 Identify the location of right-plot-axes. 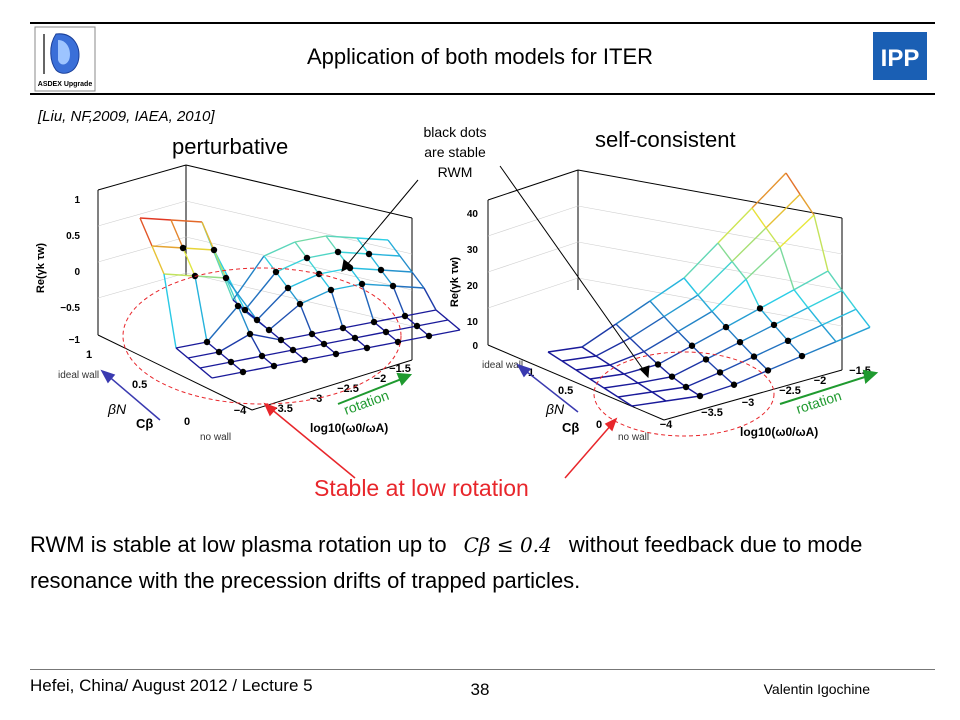
(665, 295).